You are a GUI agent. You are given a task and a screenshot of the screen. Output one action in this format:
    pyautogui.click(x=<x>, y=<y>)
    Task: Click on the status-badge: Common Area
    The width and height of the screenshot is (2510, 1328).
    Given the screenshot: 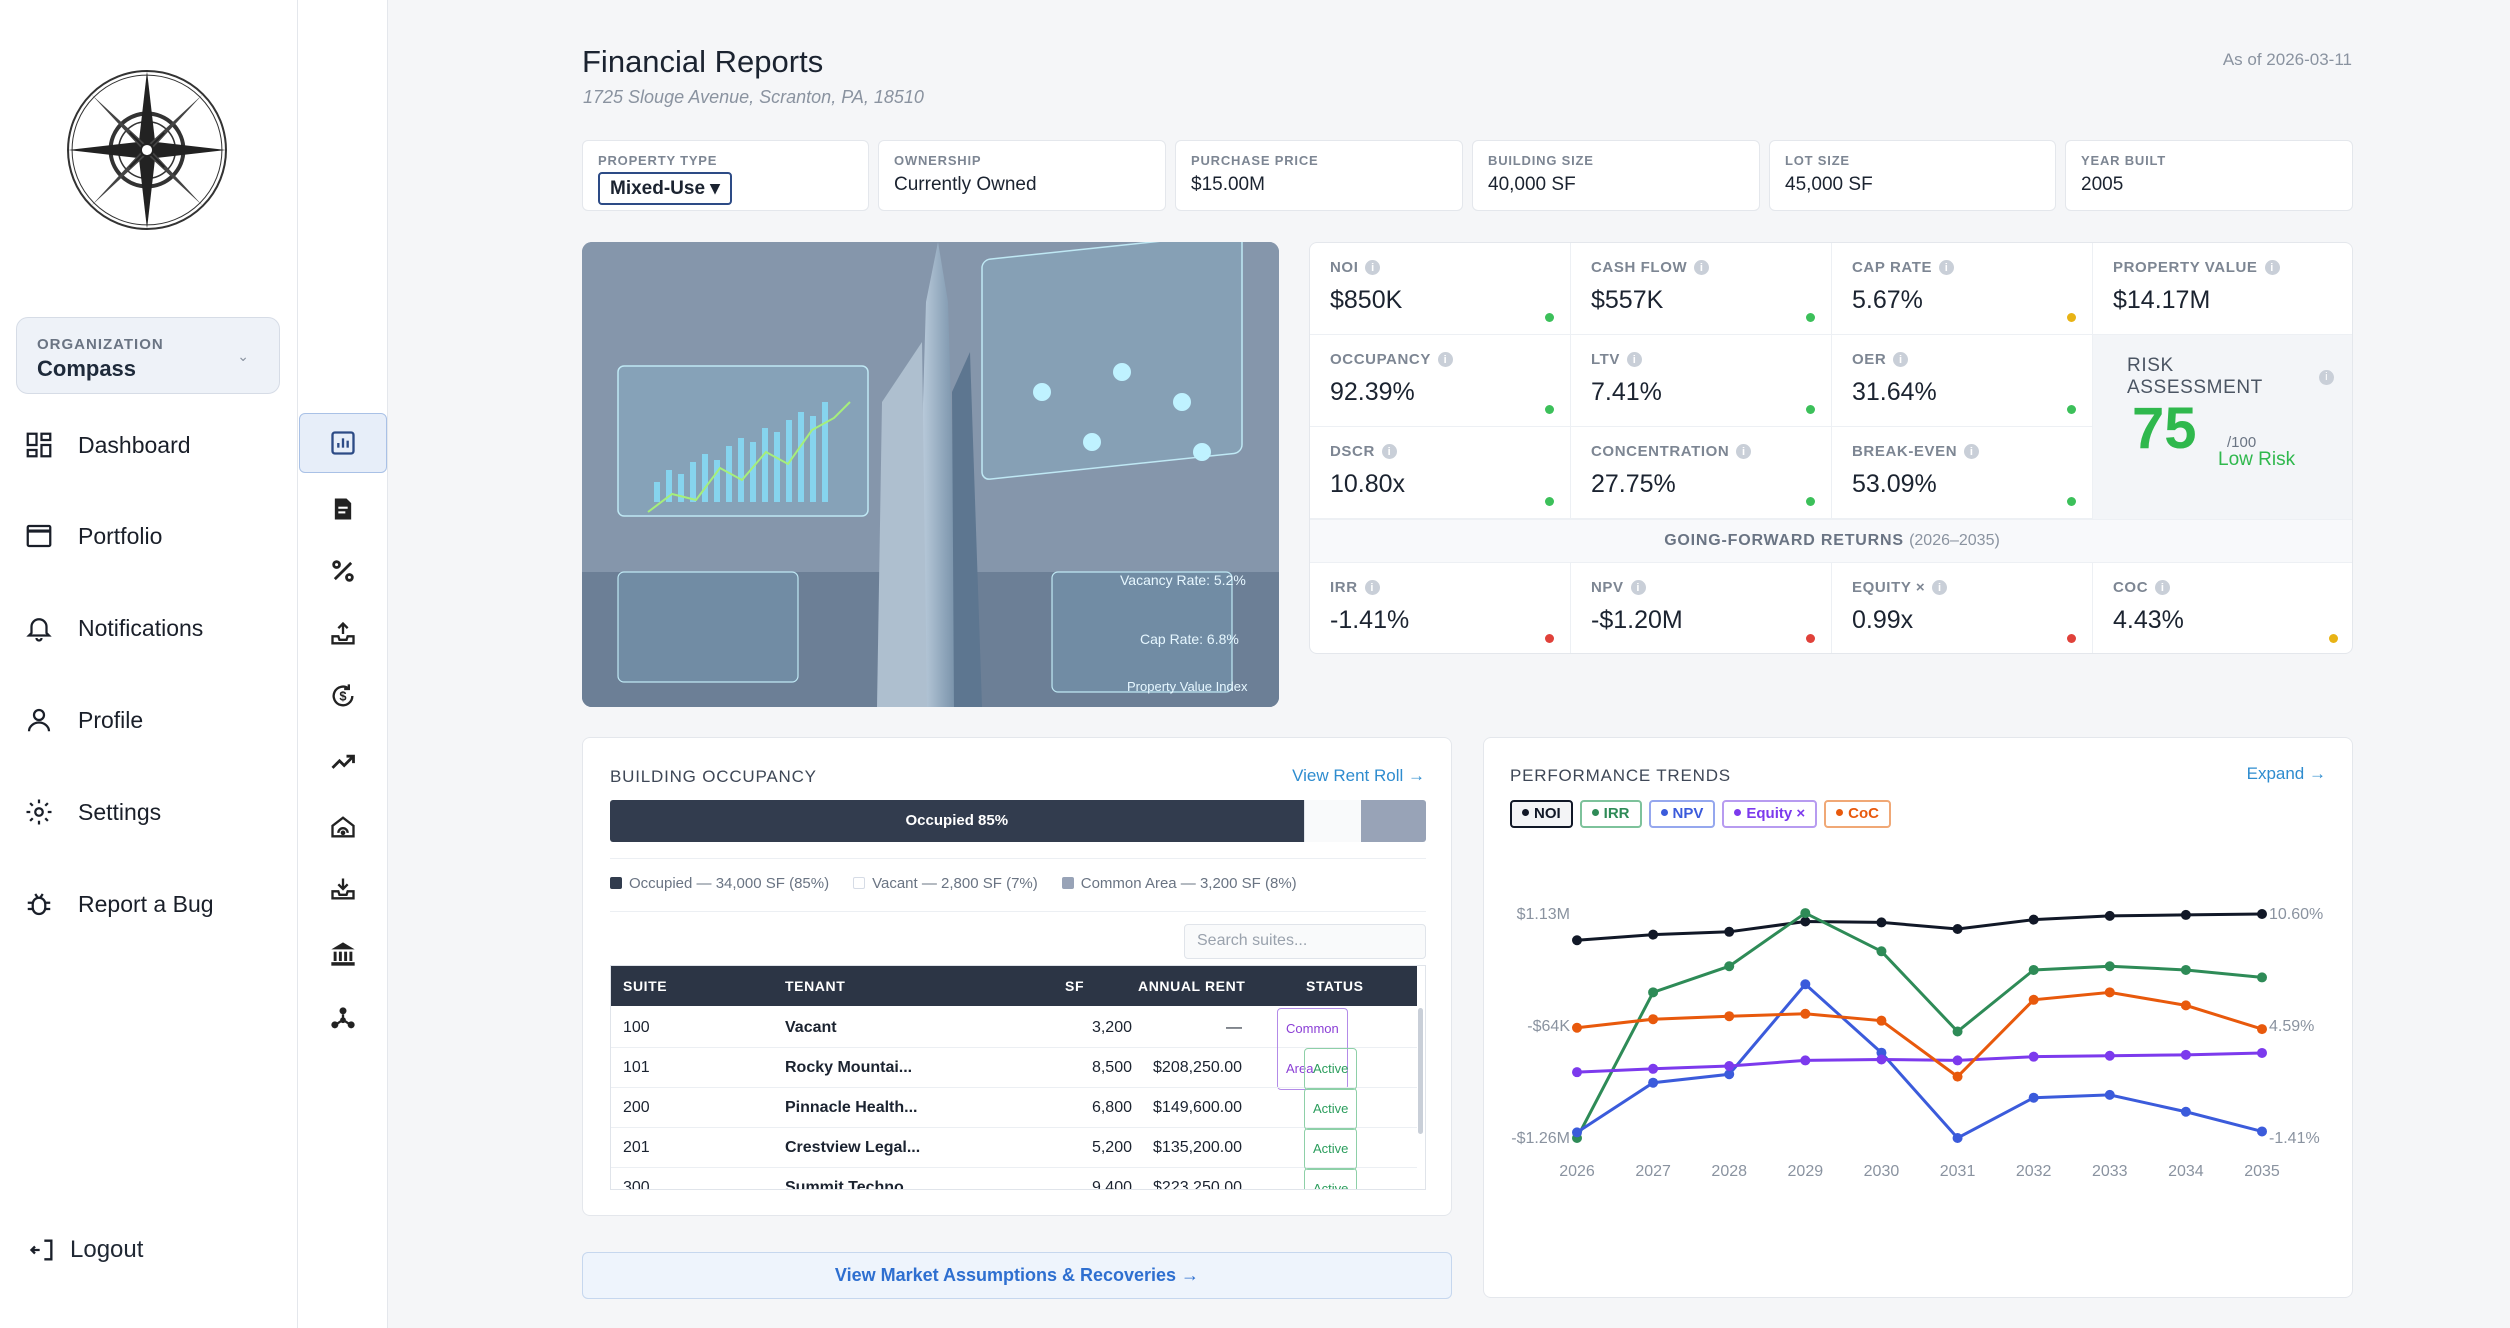 What is the action you would take?
    pyautogui.click(x=1312, y=1049)
    